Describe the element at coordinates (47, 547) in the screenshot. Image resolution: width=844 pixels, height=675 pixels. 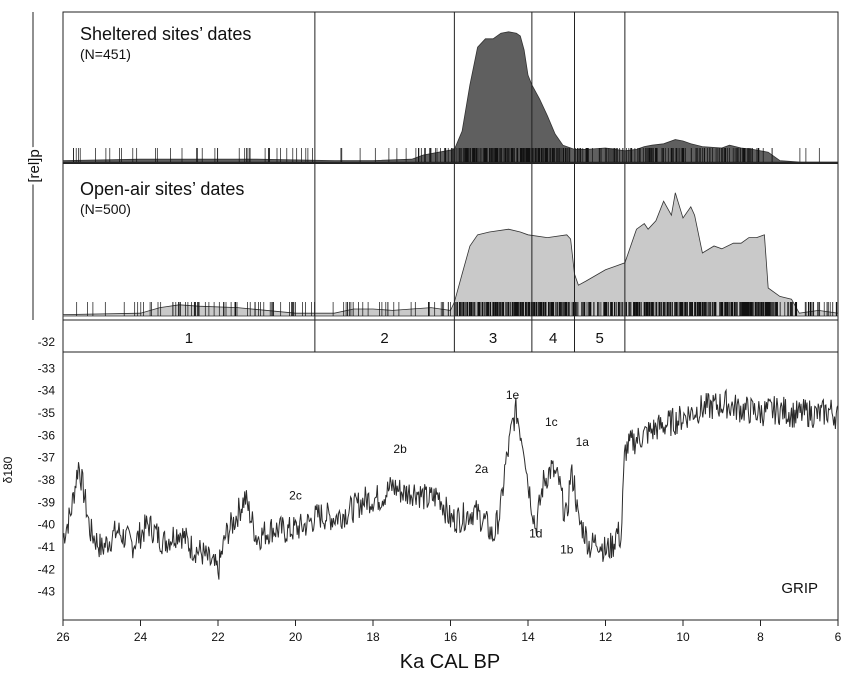
I see `y-tick-label: -41` at that location.